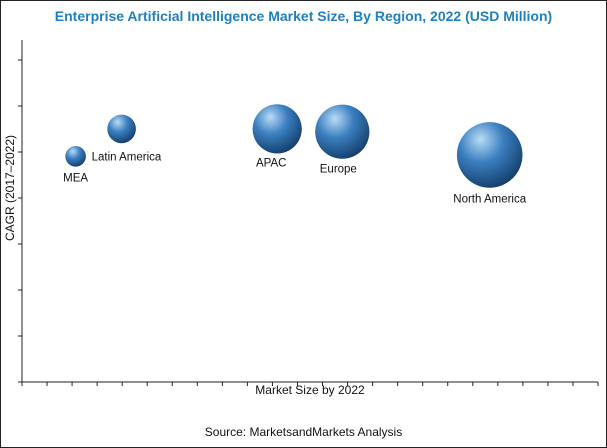 Image resolution: width=607 pixels, height=448 pixels. Describe the element at coordinates (10, 188) in the screenshot. I see `y-axis-label: CAGR (2017–2022)` at that location.